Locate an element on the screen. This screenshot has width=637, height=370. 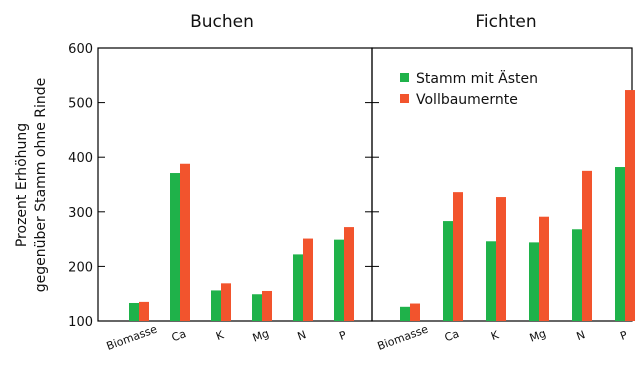
panel-title-fichten: Fichten is located at coordinates (505, 22).